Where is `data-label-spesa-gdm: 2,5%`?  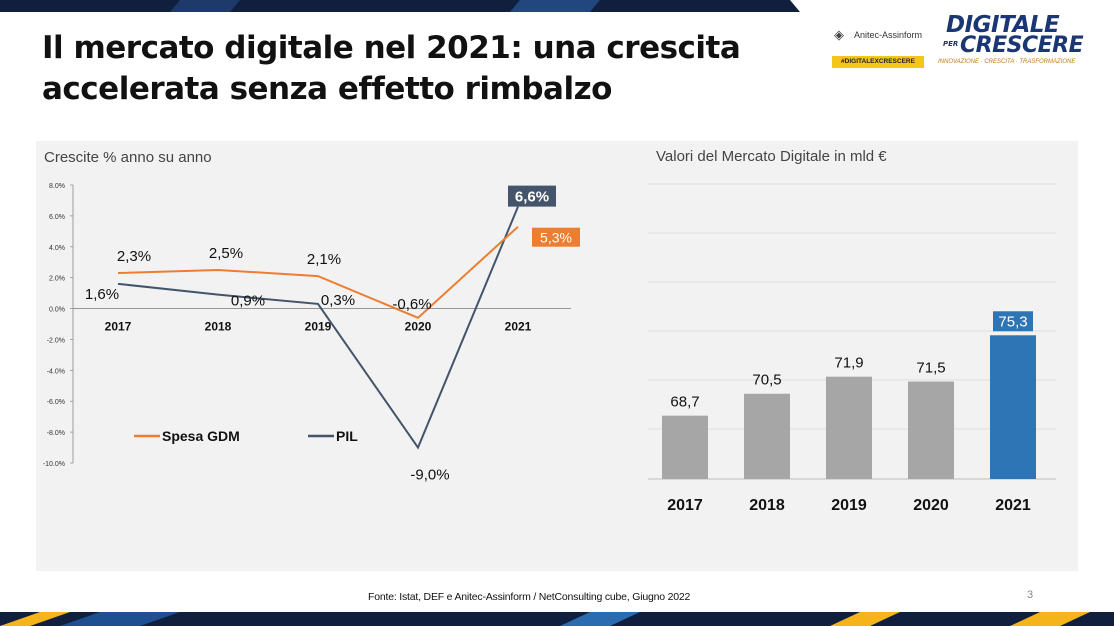 data-label-spesa-gdm: 2,5% is located at coordinates (226, 253).